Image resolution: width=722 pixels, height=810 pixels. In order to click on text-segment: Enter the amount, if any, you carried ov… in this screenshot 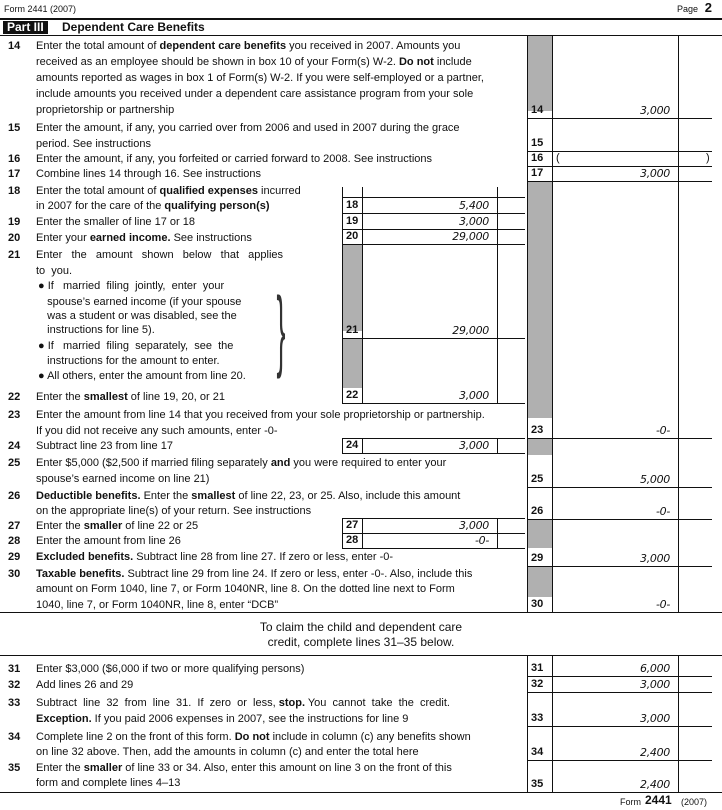, I will do `click(248, 128)`.